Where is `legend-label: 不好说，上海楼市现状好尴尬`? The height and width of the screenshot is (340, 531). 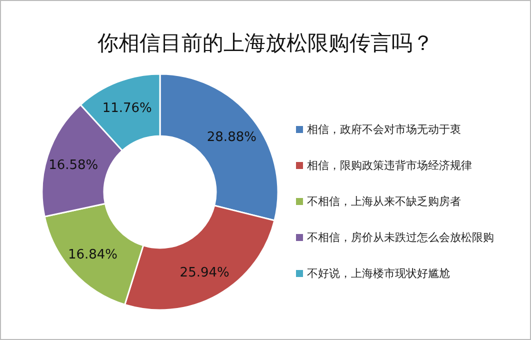 legend-label: 不好说，上海楼市现状好尴尬 is located at coordinates (378, 273).